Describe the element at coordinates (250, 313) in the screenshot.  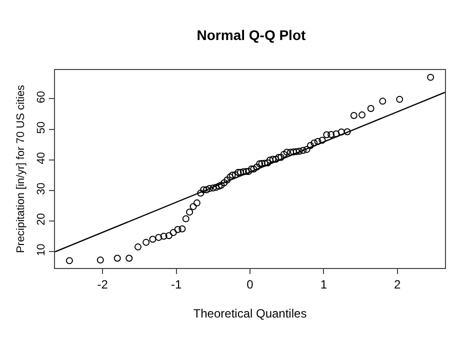
I see `x-axis-title: Theoretical Quantiles` at that location.